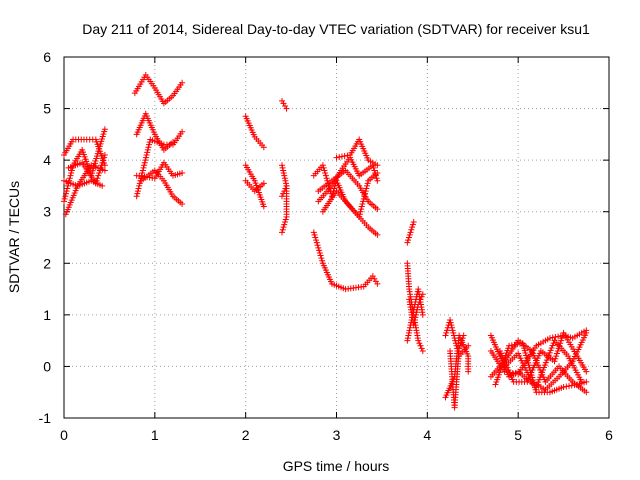 The image size is (640, 480). What do you see at coordinates (254, 132) in the screenshot?
I see `track-t11` at bounding box center [254, 132].